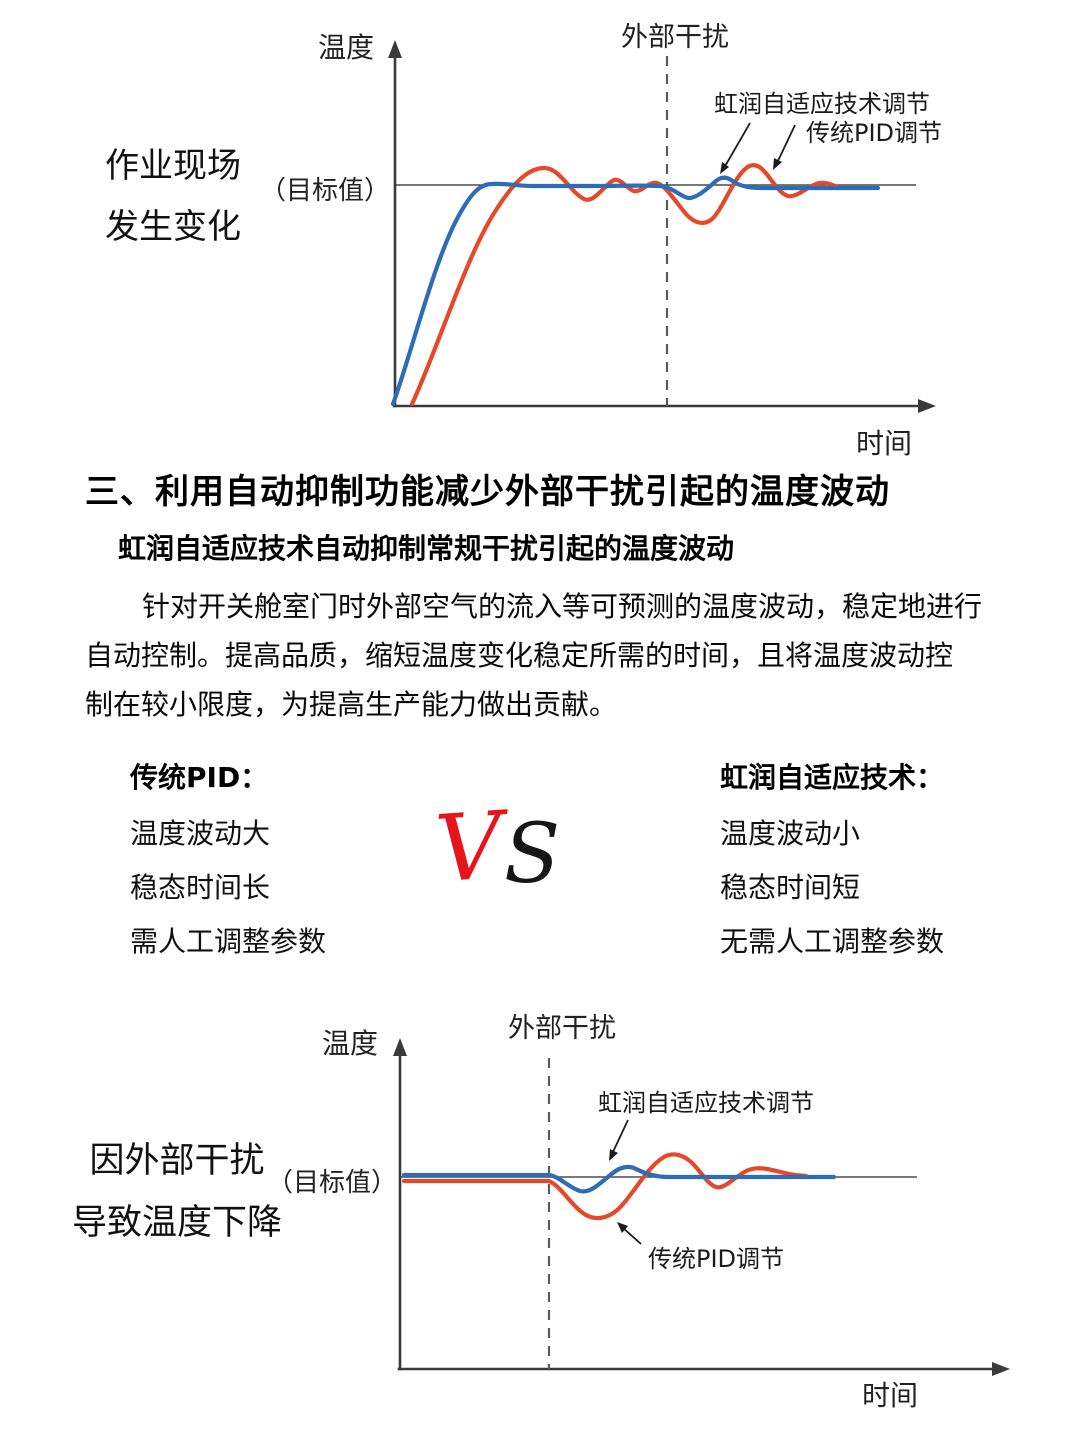  I want to click on chart1-pid-annotation-arrow, so click(786, 144).